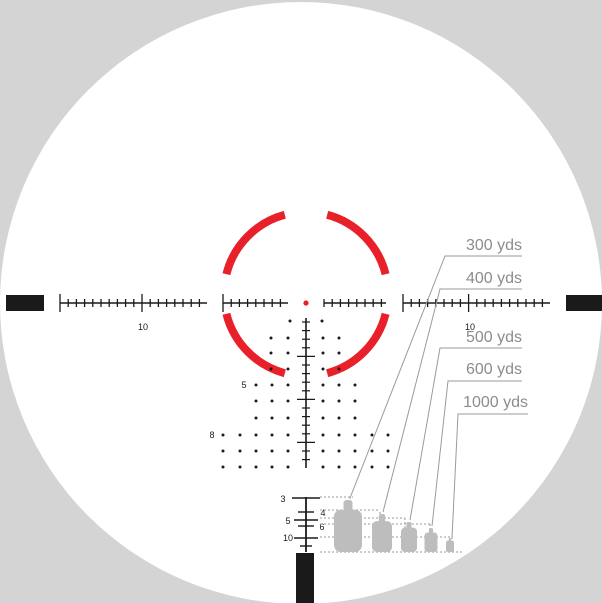  Describe the element at coordinates (321, 527) in the screenshot. I see `rangefinder-label-6: 6` at that location.